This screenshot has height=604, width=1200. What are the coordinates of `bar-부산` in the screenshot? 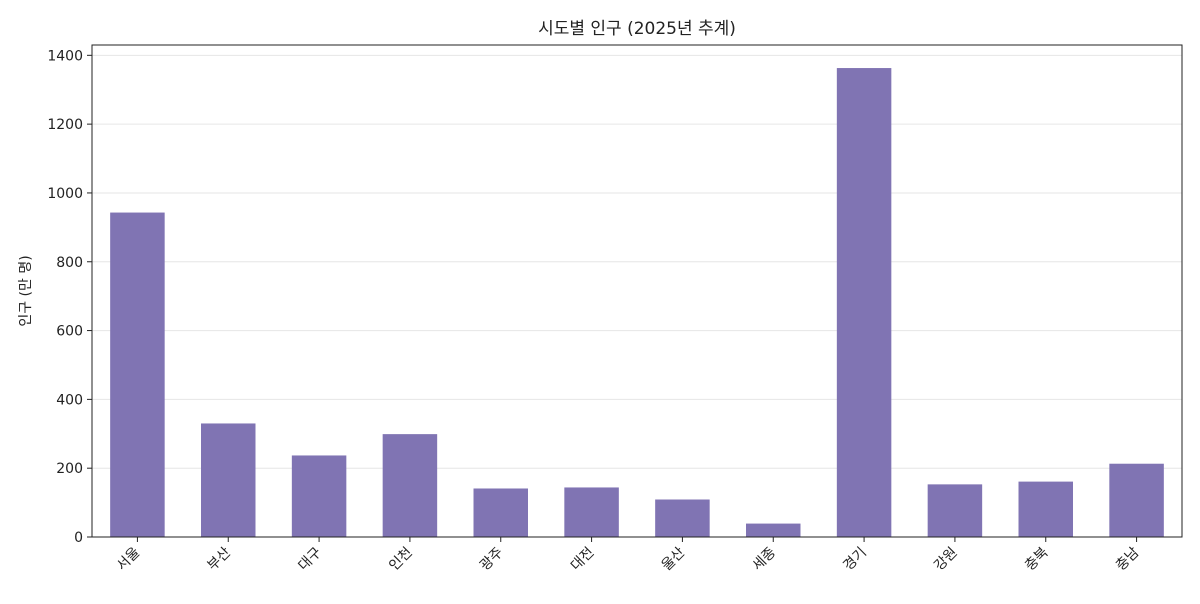 It's located at (228, 480).